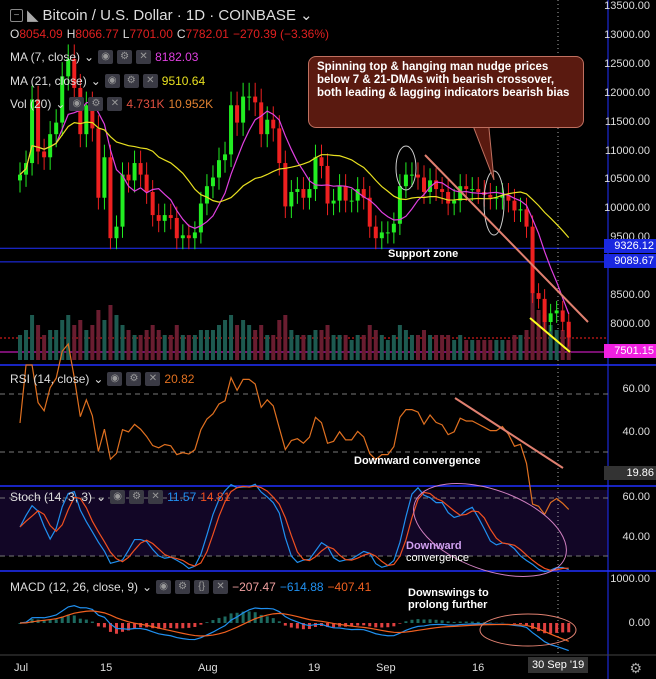 This screenshot has width=656, height=679. I want to click on chevron-down-icon: ⌄, so click(306, 15).